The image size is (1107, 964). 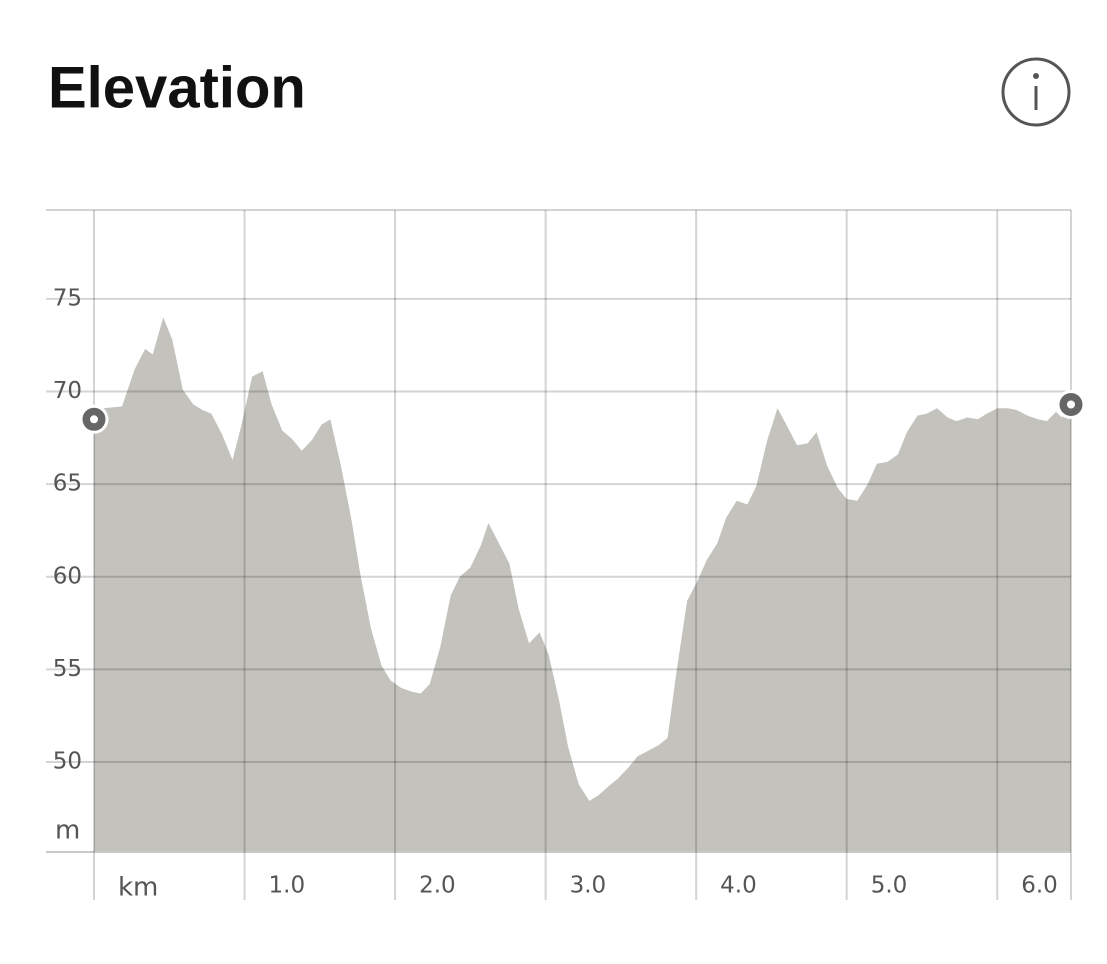 I want to click on y-tick-label: 70, so click(x=67, y=391).